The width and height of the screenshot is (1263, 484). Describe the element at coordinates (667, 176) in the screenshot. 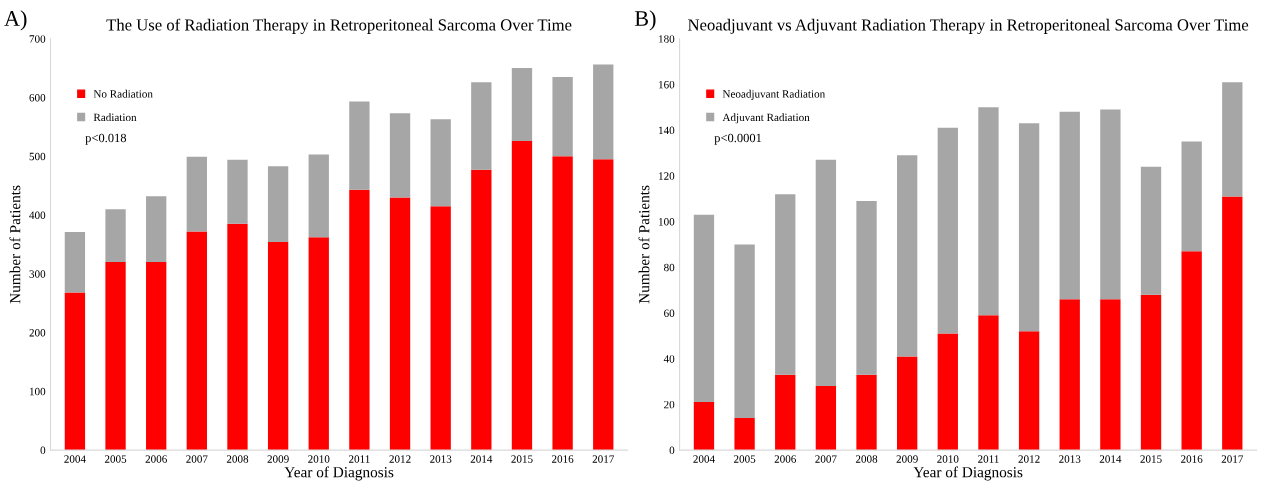

I see `y-tick-label: 120` at that location.